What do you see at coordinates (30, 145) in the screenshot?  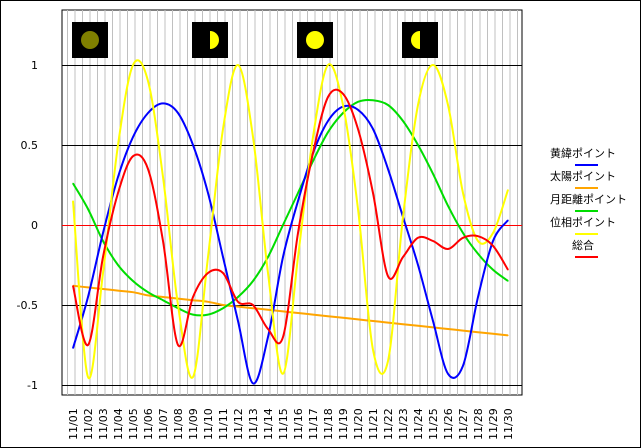 I see `y-tick-label: 0.5` at bounding box center [30, 145].